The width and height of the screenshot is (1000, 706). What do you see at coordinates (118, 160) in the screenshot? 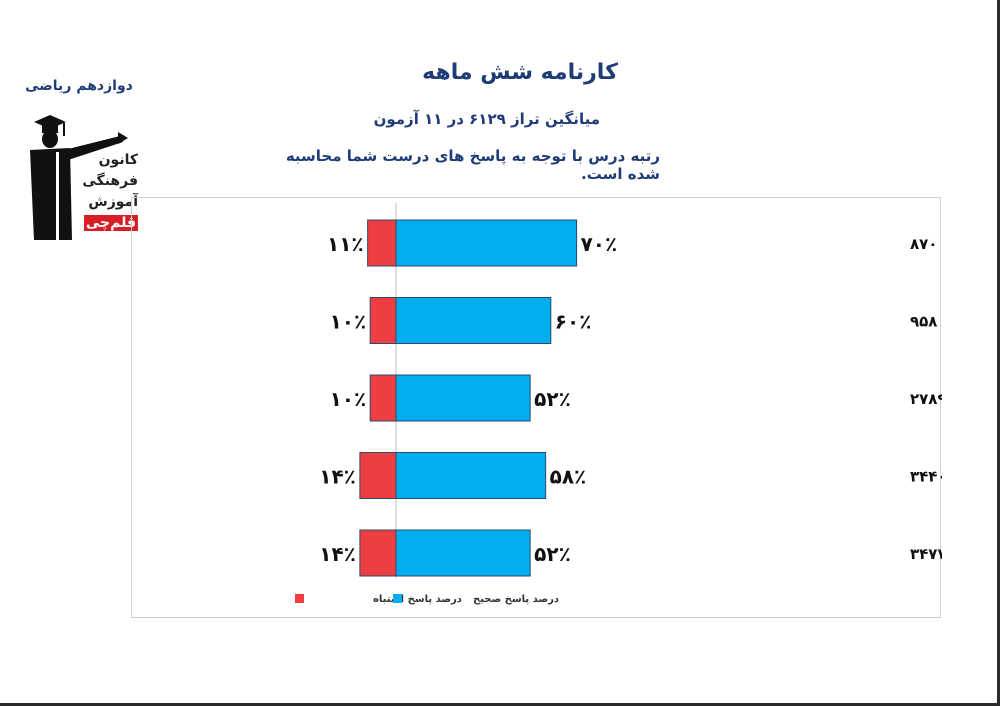
I see `logo-line-1: کانون` at bounding box center [118, 160].